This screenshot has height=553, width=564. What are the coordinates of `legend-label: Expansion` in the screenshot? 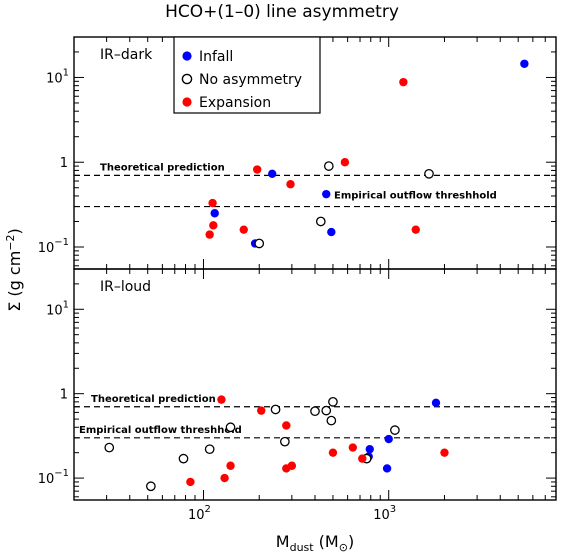 It's located at (235, 103).